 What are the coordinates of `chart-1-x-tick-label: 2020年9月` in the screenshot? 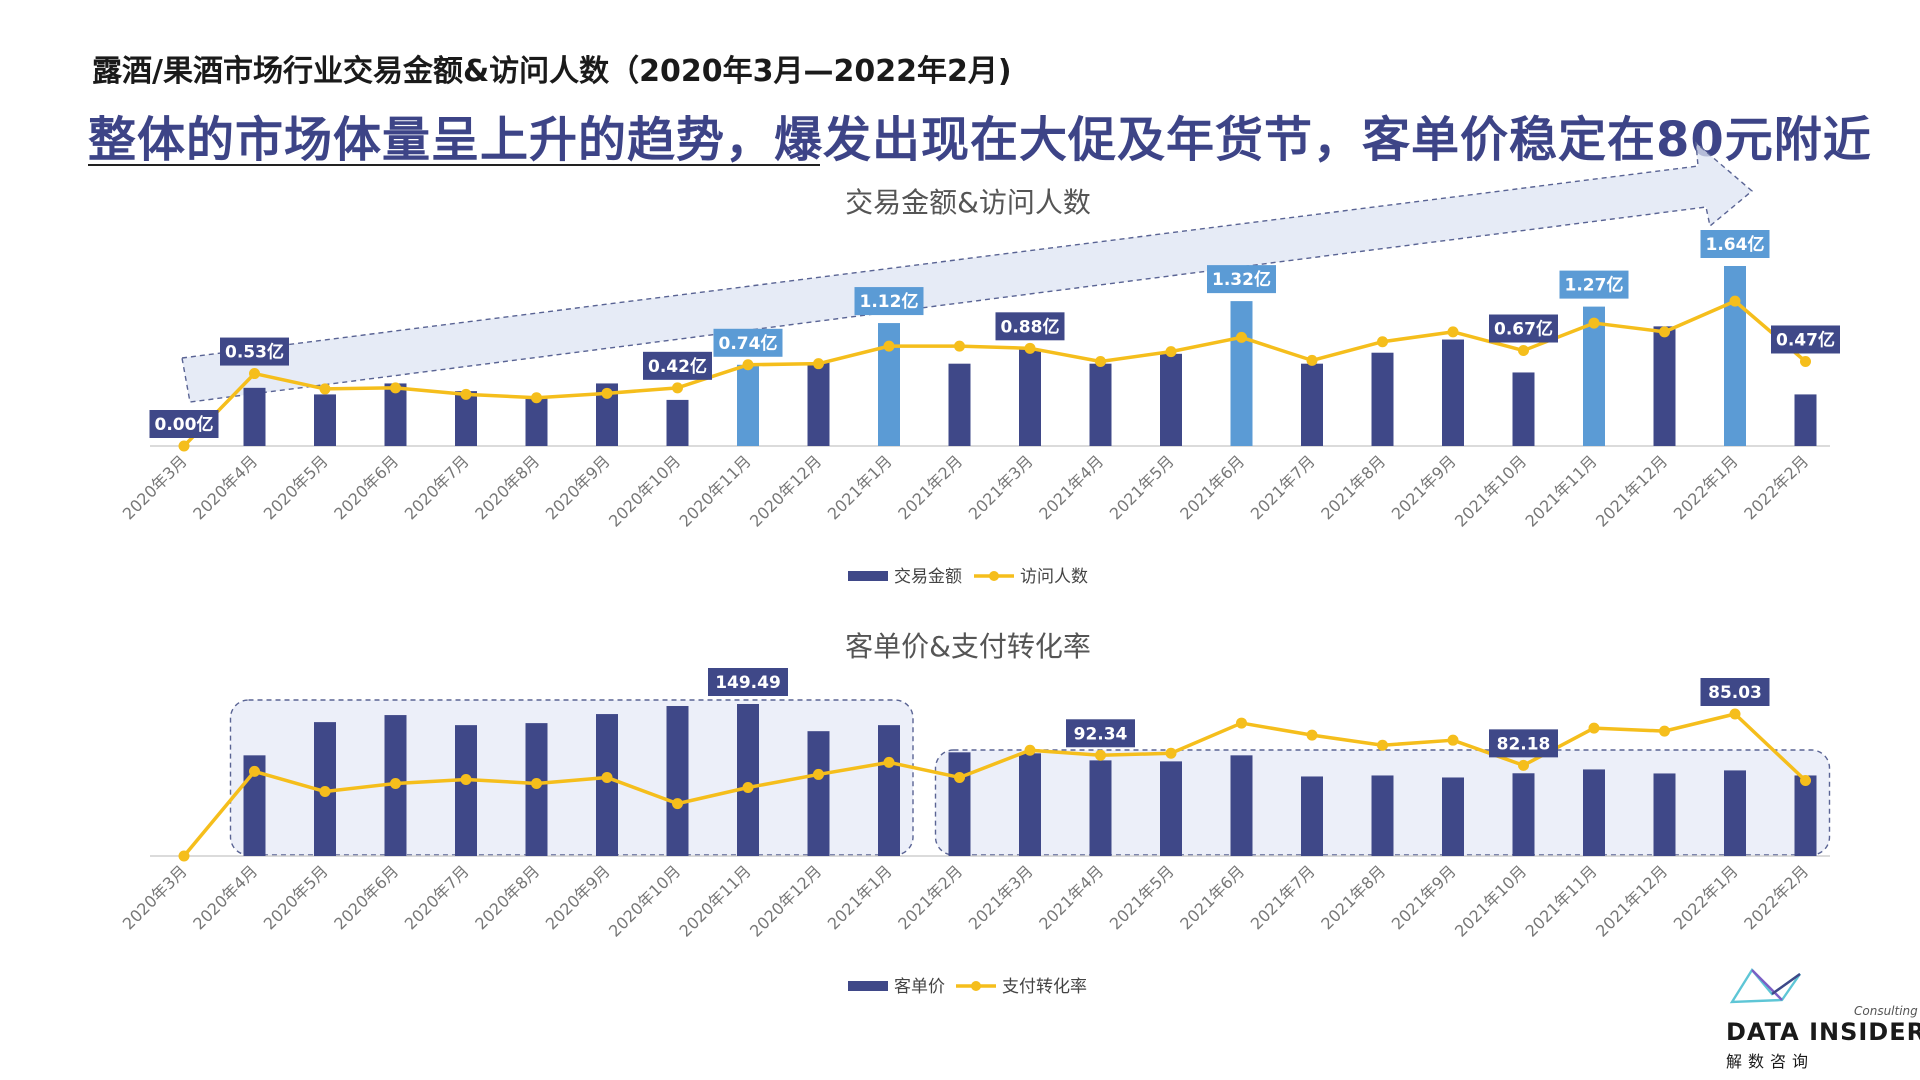 It's located at (578, 487).